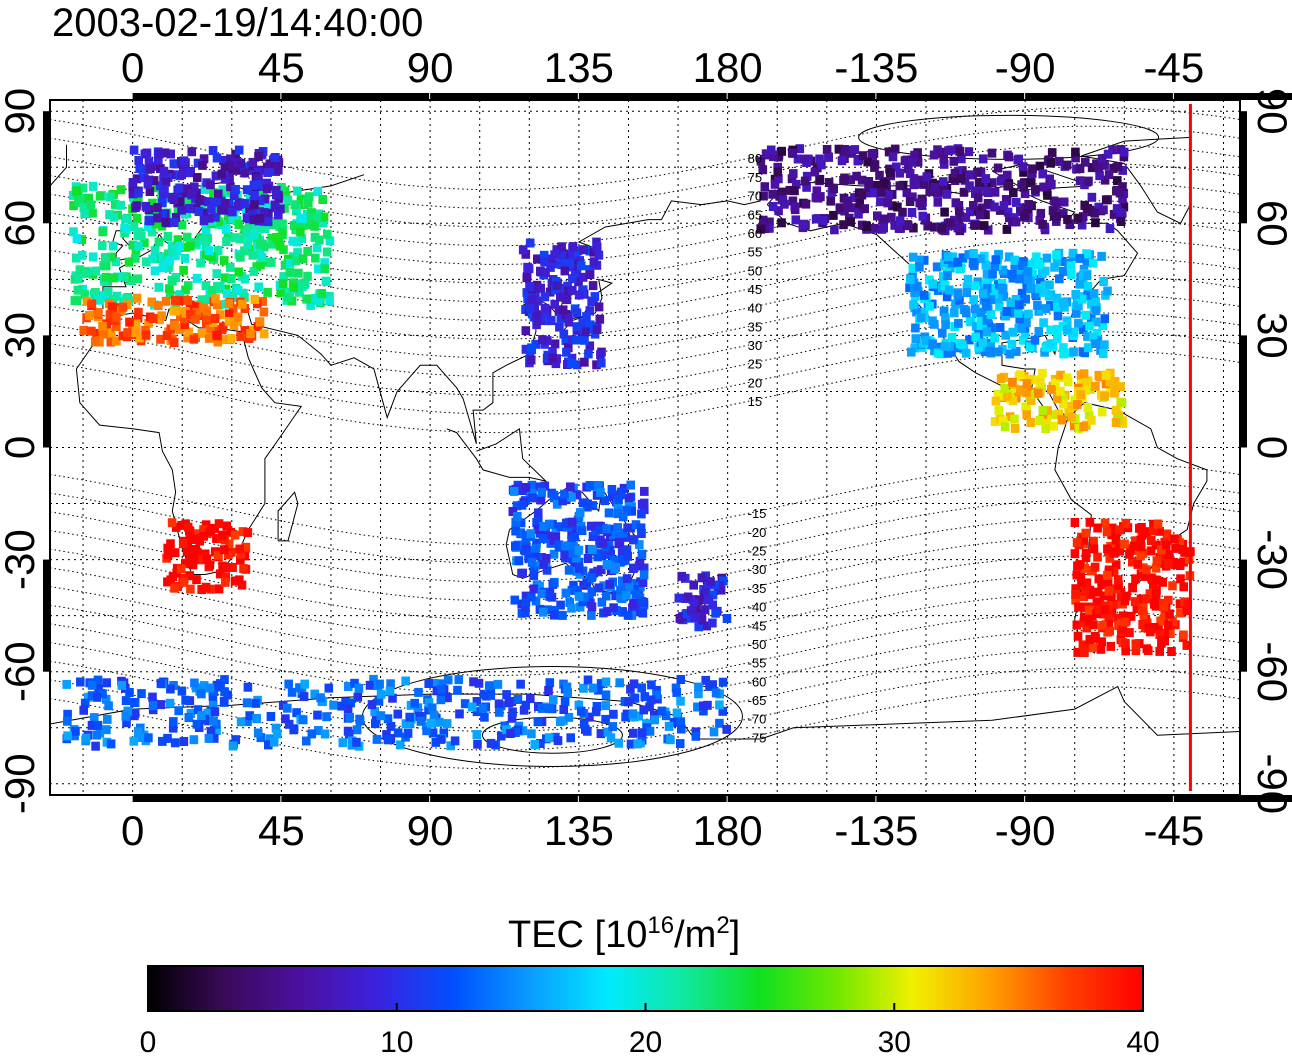 The height and width of the screenshot is (1057, 1292). What do you see at coordinates (1270, 447) in the screenshot?
I see `y-tick-label-right: 0` at bounding box center [1270, 447].